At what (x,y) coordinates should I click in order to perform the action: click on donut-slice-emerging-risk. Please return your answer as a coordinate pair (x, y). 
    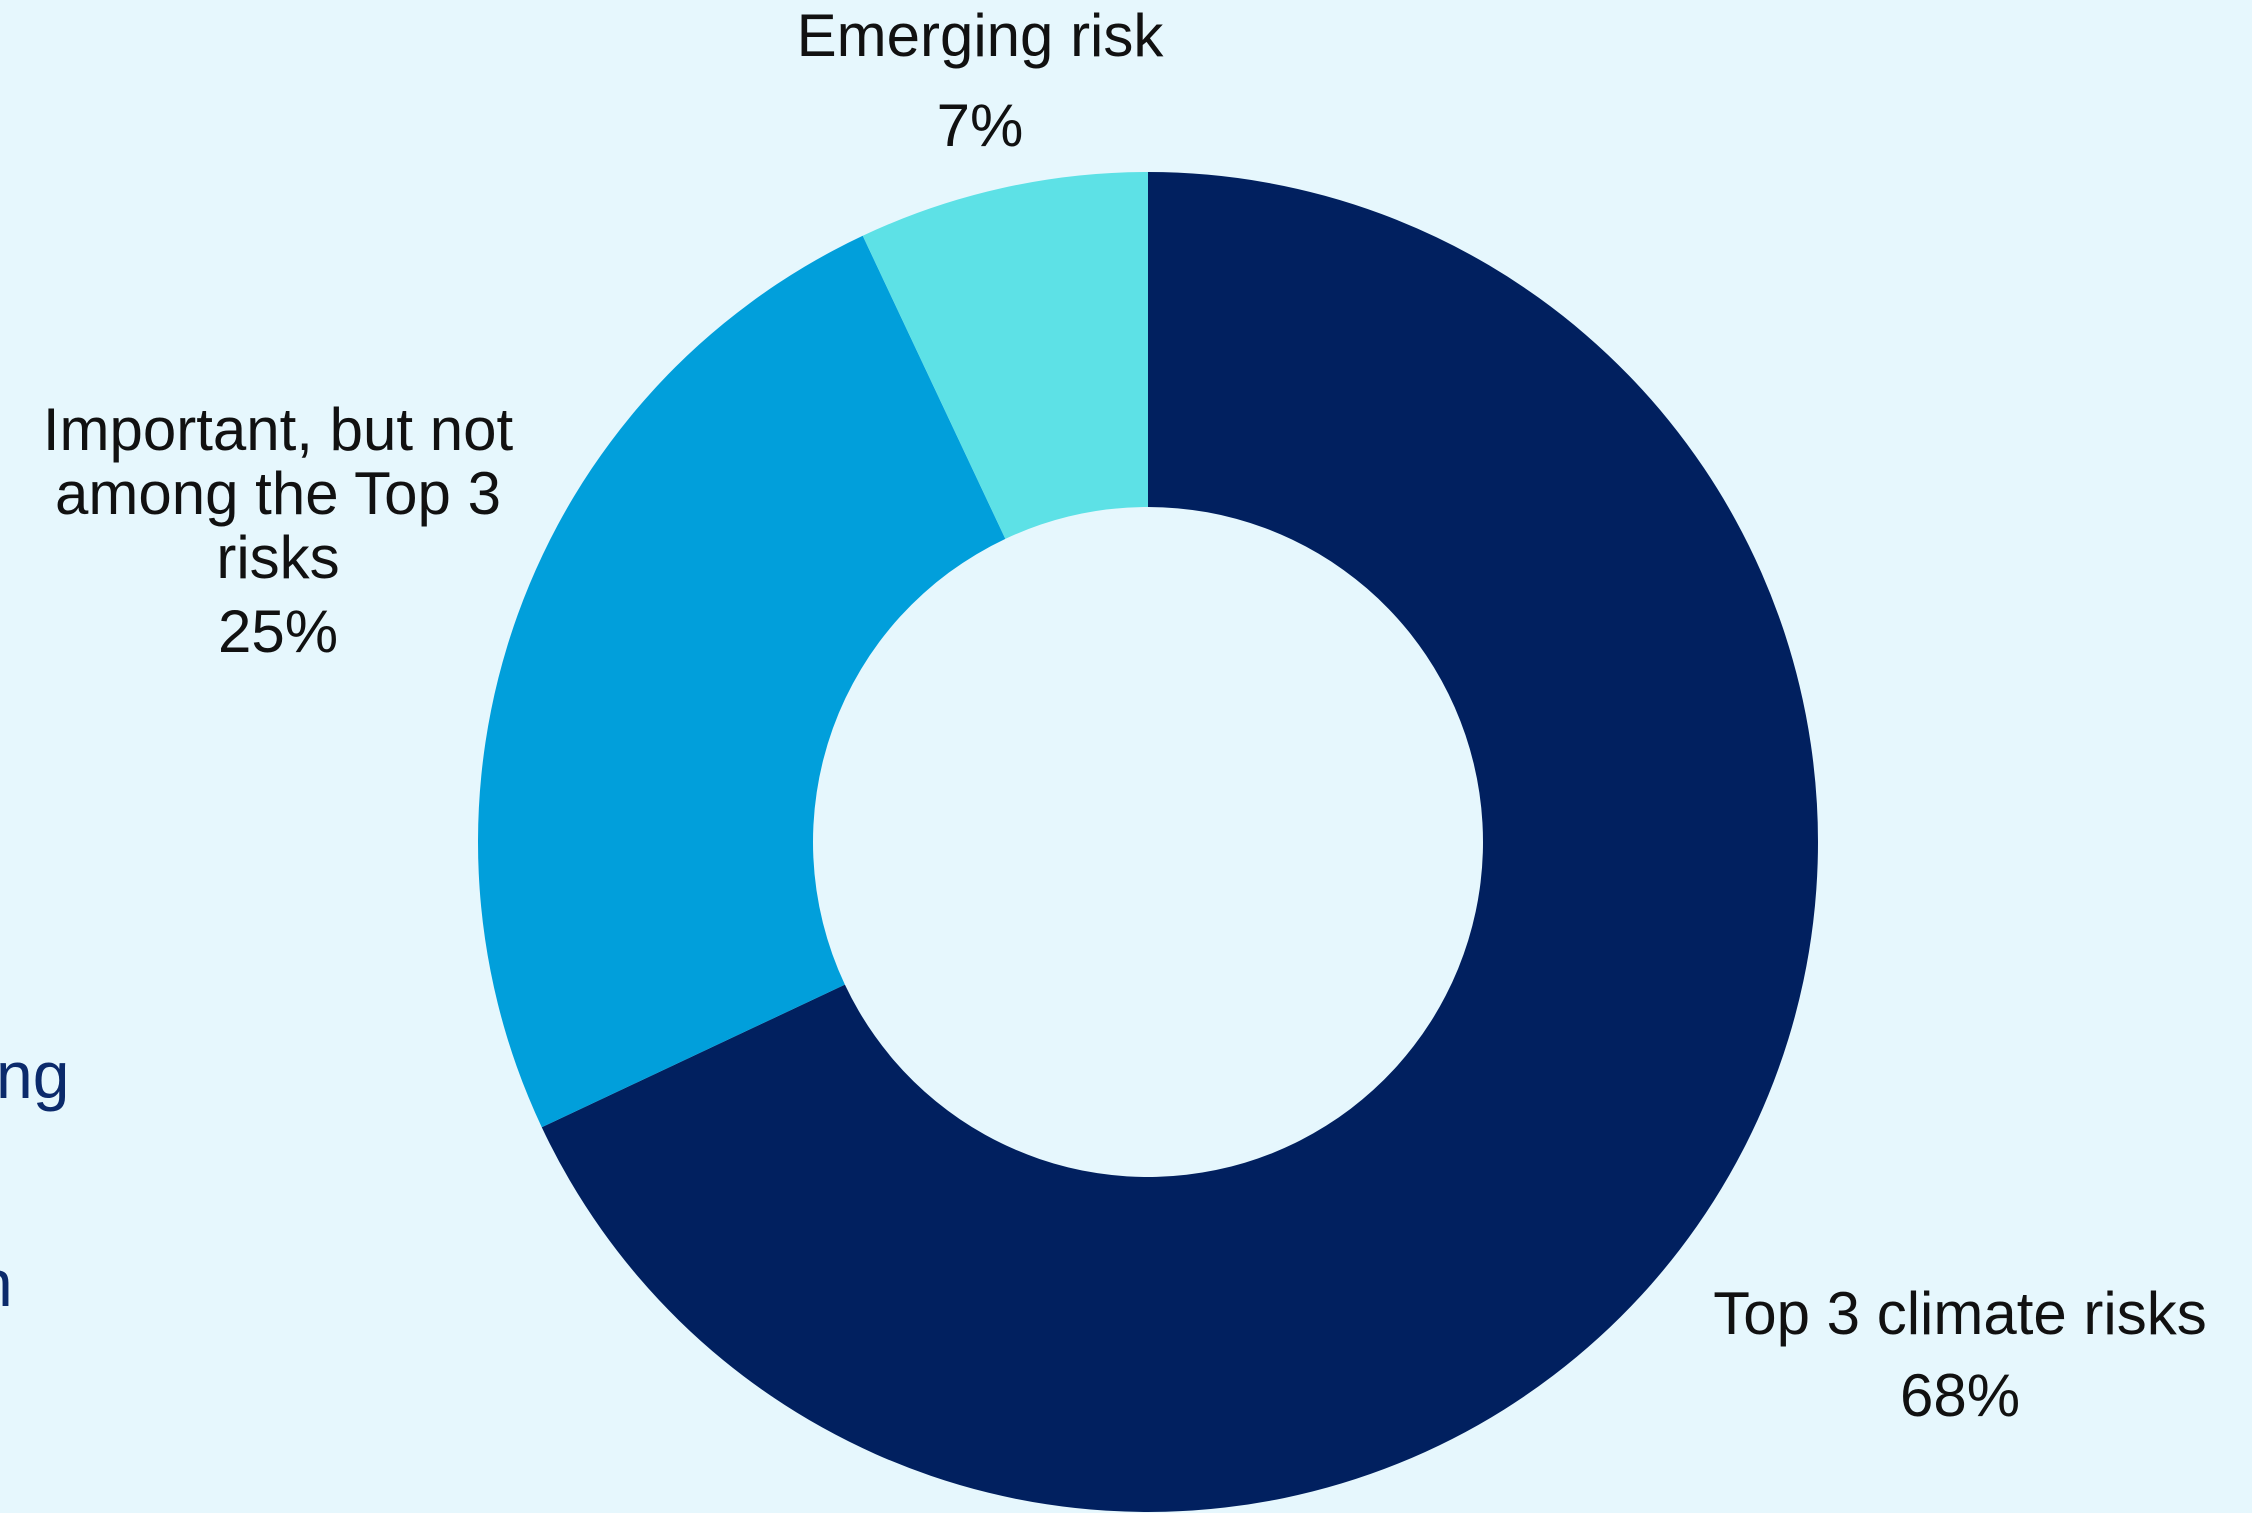
    Looking at the image, I should click on (1005, 355).